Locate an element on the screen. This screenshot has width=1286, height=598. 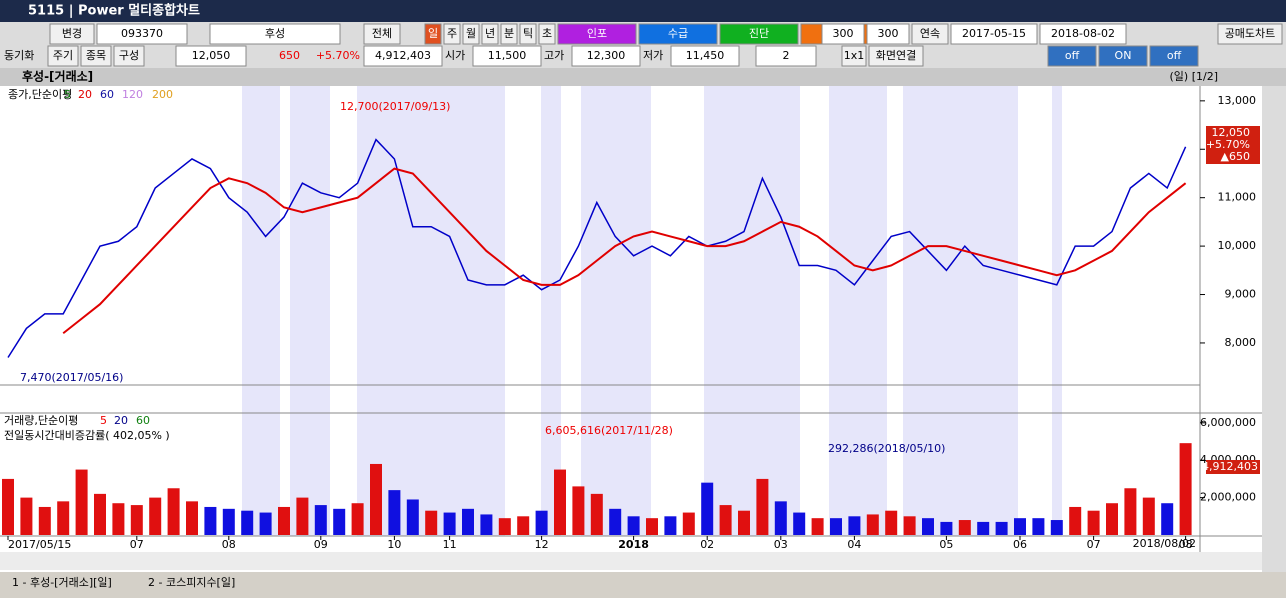
button-label: 화면연결 is located at coordinates (896, 55).